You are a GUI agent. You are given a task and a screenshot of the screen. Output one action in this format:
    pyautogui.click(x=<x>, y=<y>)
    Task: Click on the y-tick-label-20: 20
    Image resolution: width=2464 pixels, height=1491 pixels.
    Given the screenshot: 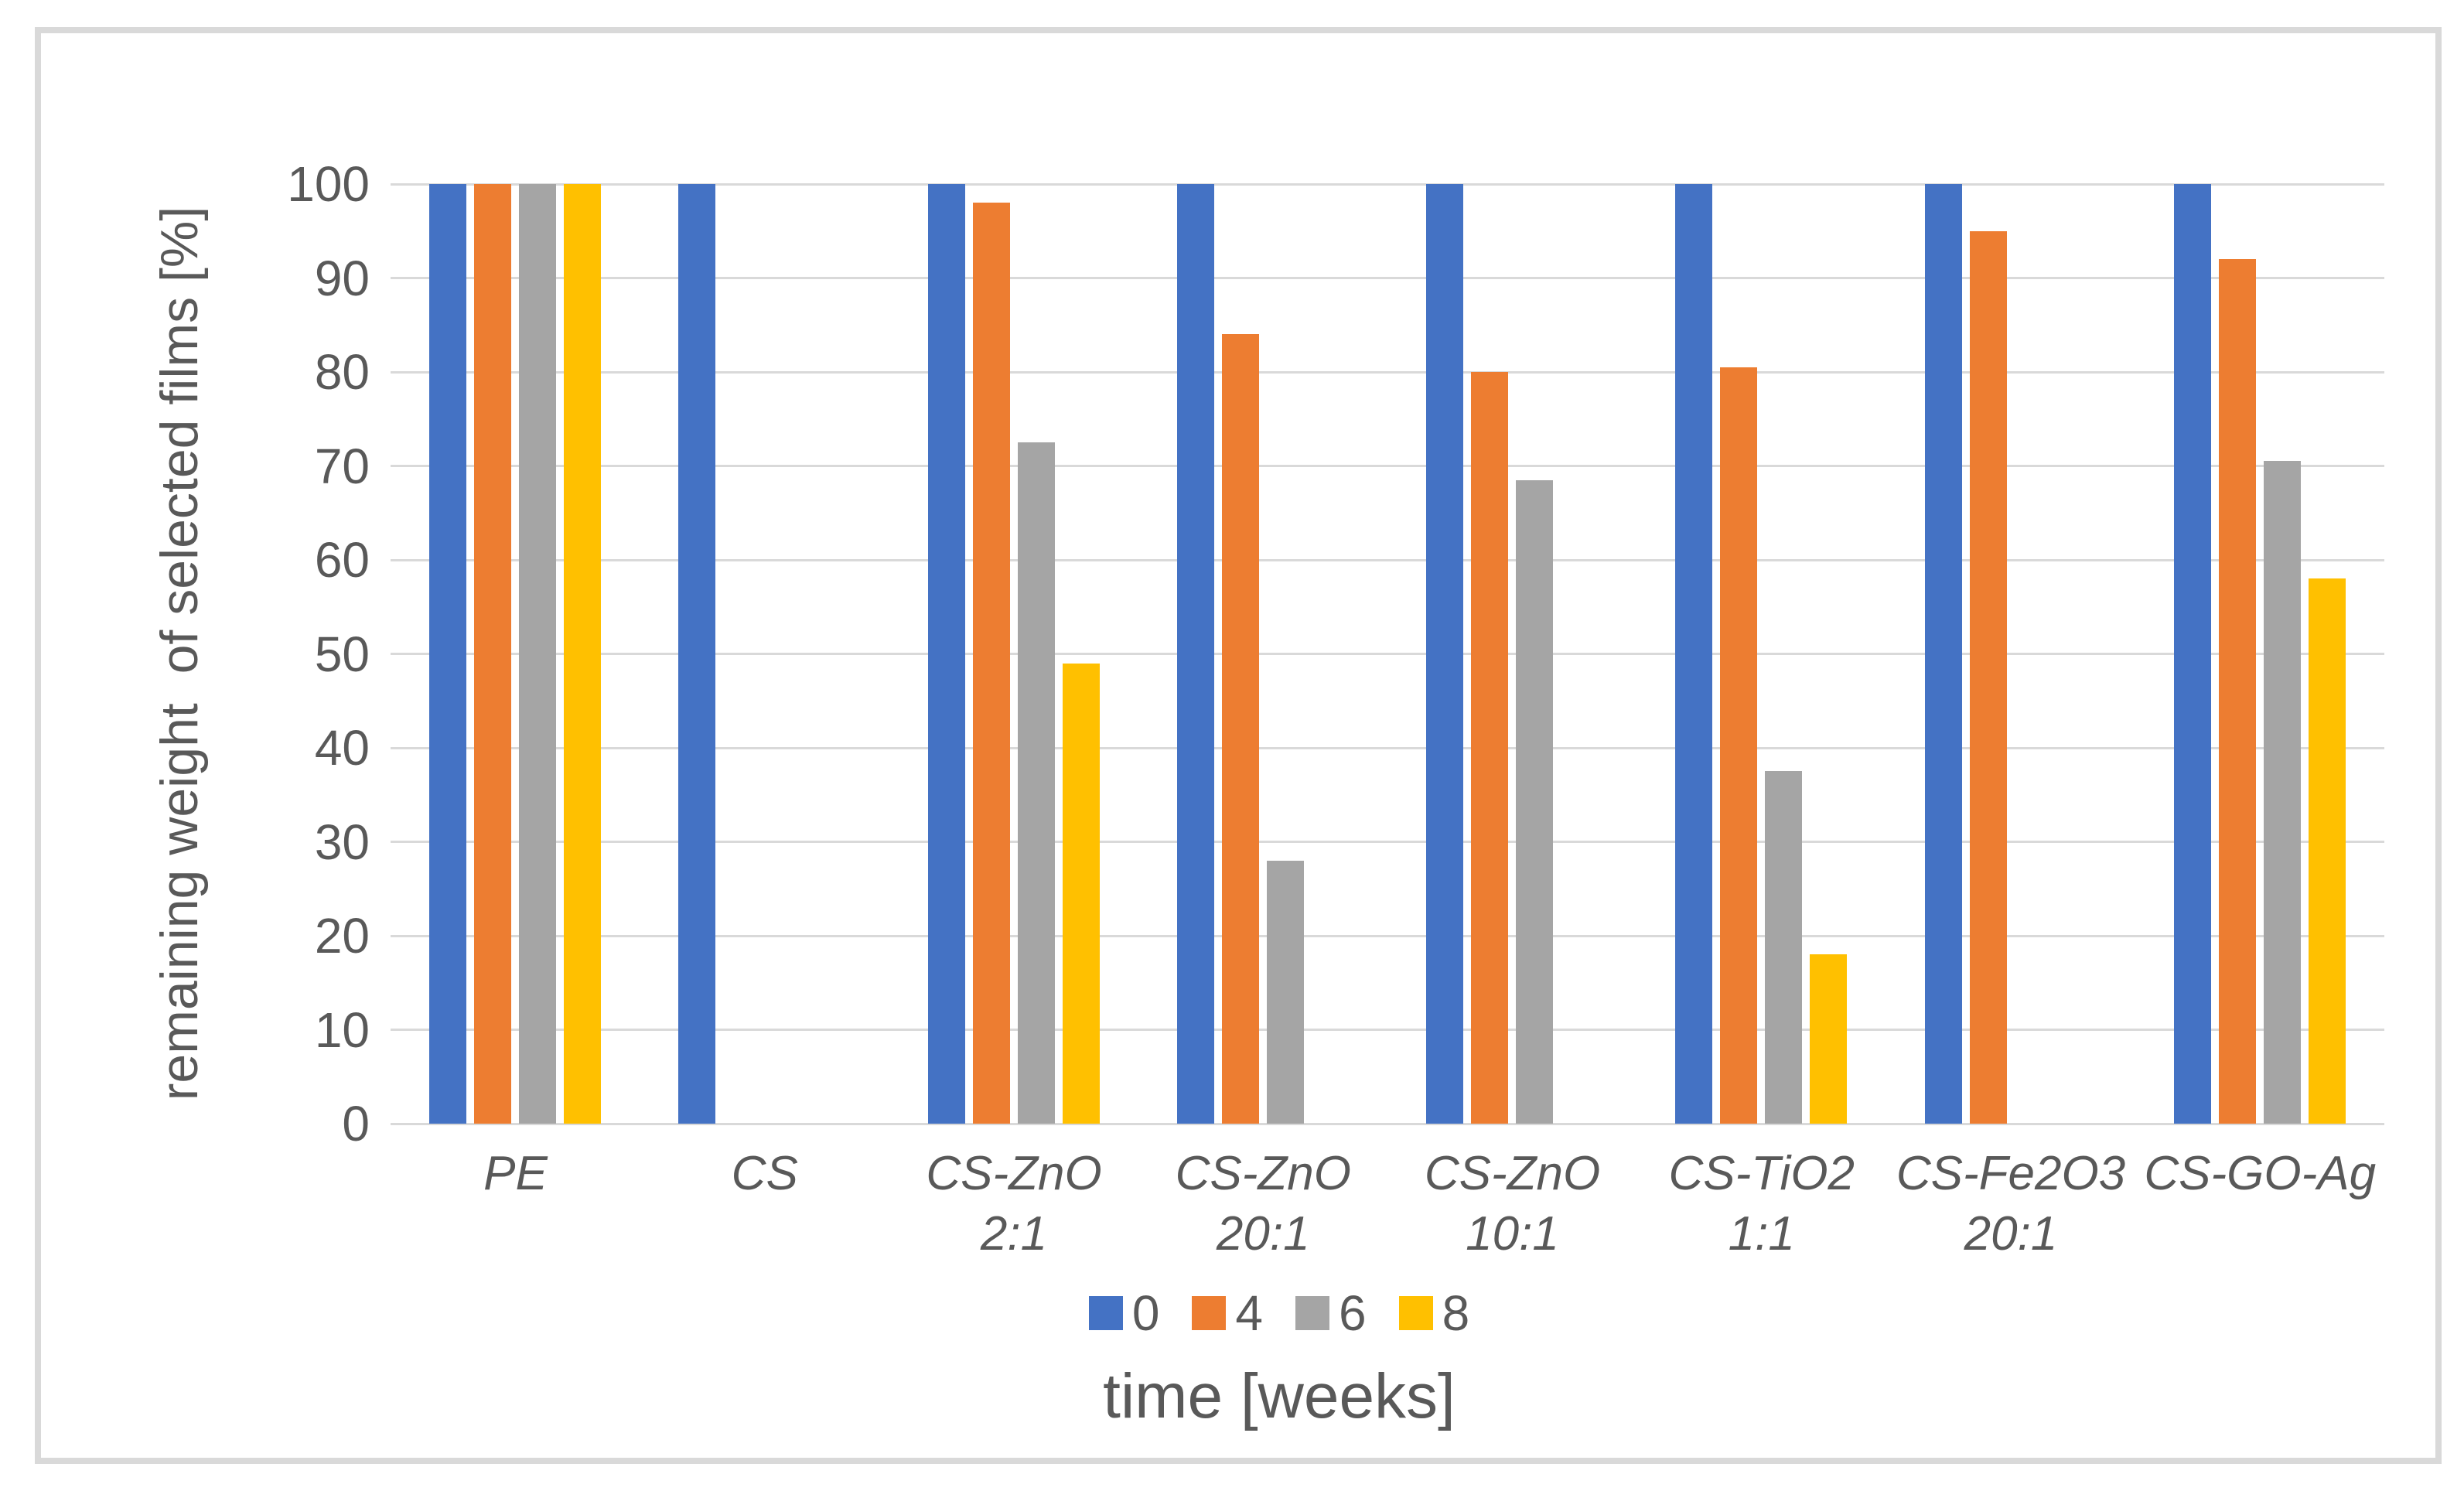 What is the action you would take?
    pyautogui.click(x=342, y=936)
    